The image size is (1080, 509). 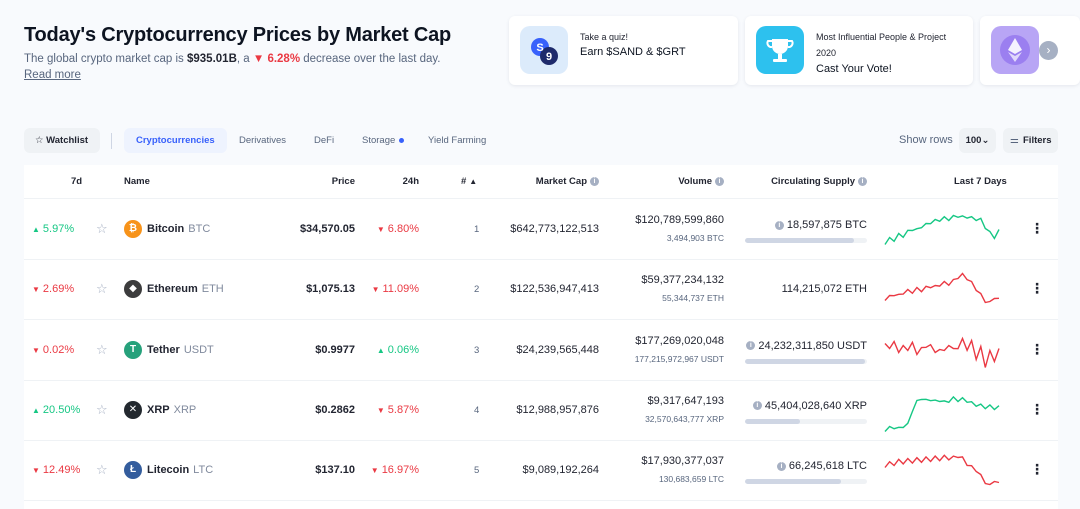 What do you see at coordinates (561, 181) in the screenshot?
I see `header-market-cap-label: Market Cap` at bounding box center [561, 181].